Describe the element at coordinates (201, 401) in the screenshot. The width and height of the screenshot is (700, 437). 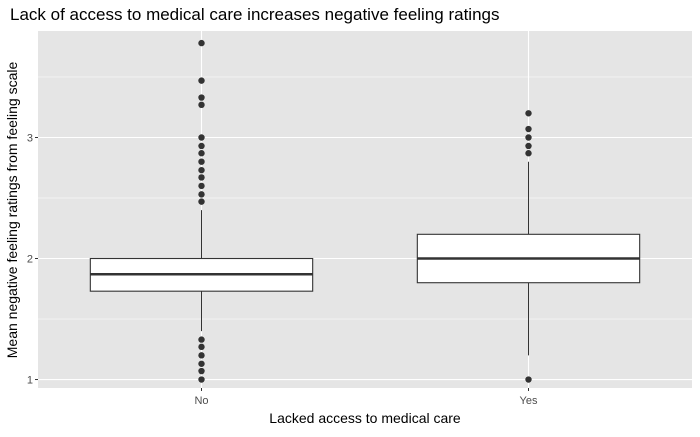
I see `x-tick-label: No` at that location.